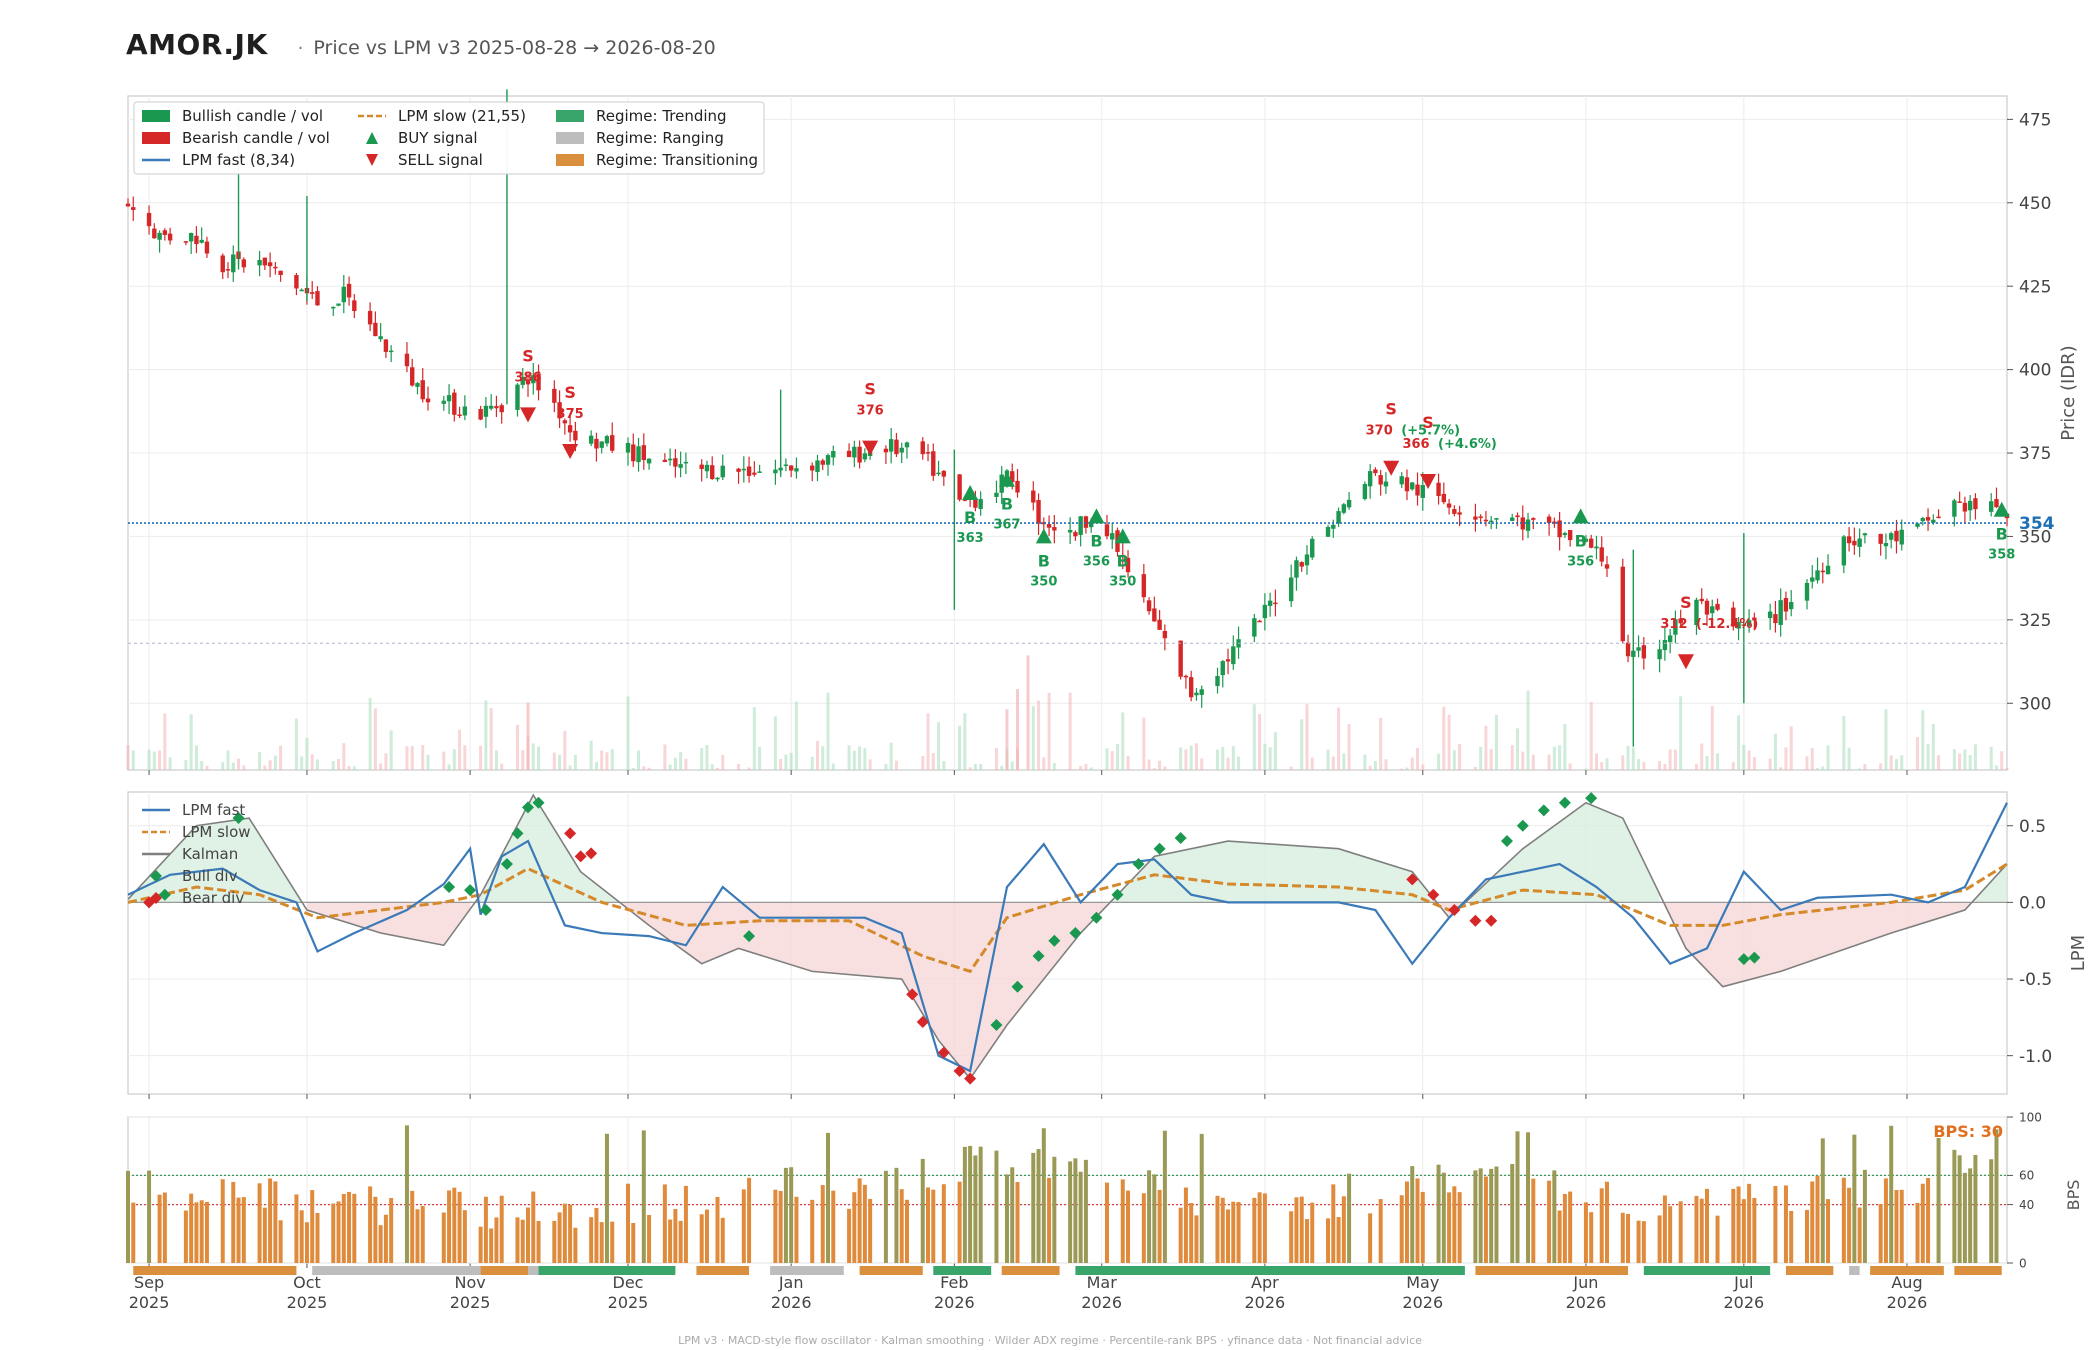 The width and height of the screenshot is (2100, 1350). Describe the element at coordinates (2026, 1205) in the screenshot. I see `bps-tick-label: 40` at that location.